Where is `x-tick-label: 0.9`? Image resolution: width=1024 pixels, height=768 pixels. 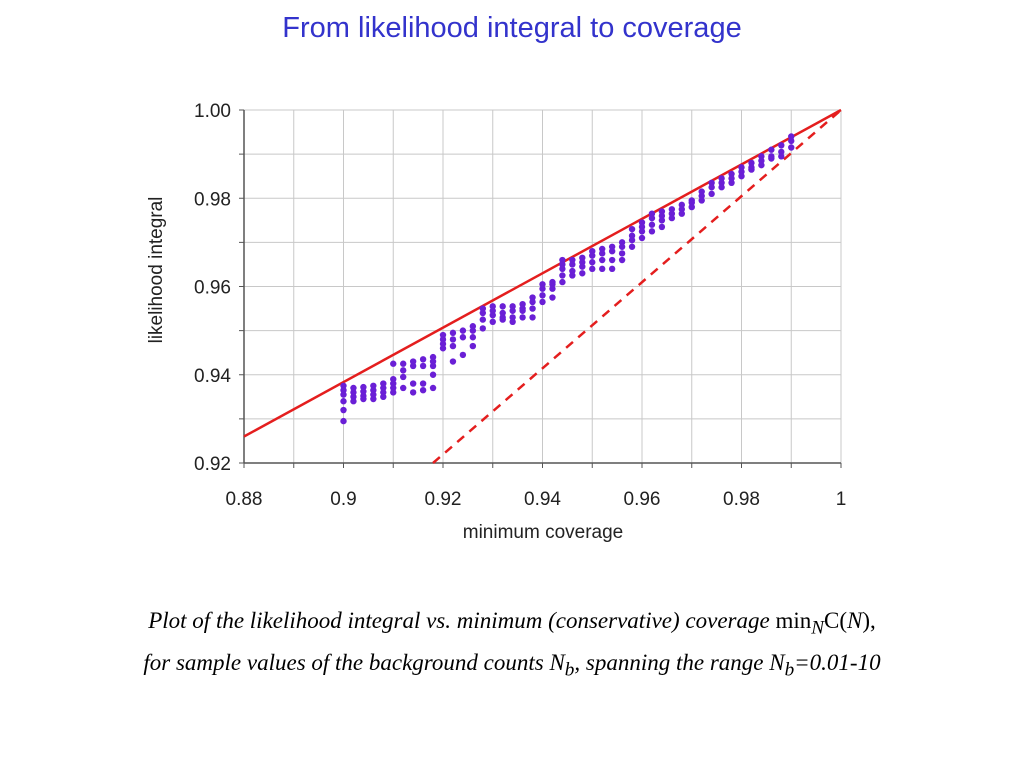
x-tick-label: 0.9 is located at coordinates (343, 499).